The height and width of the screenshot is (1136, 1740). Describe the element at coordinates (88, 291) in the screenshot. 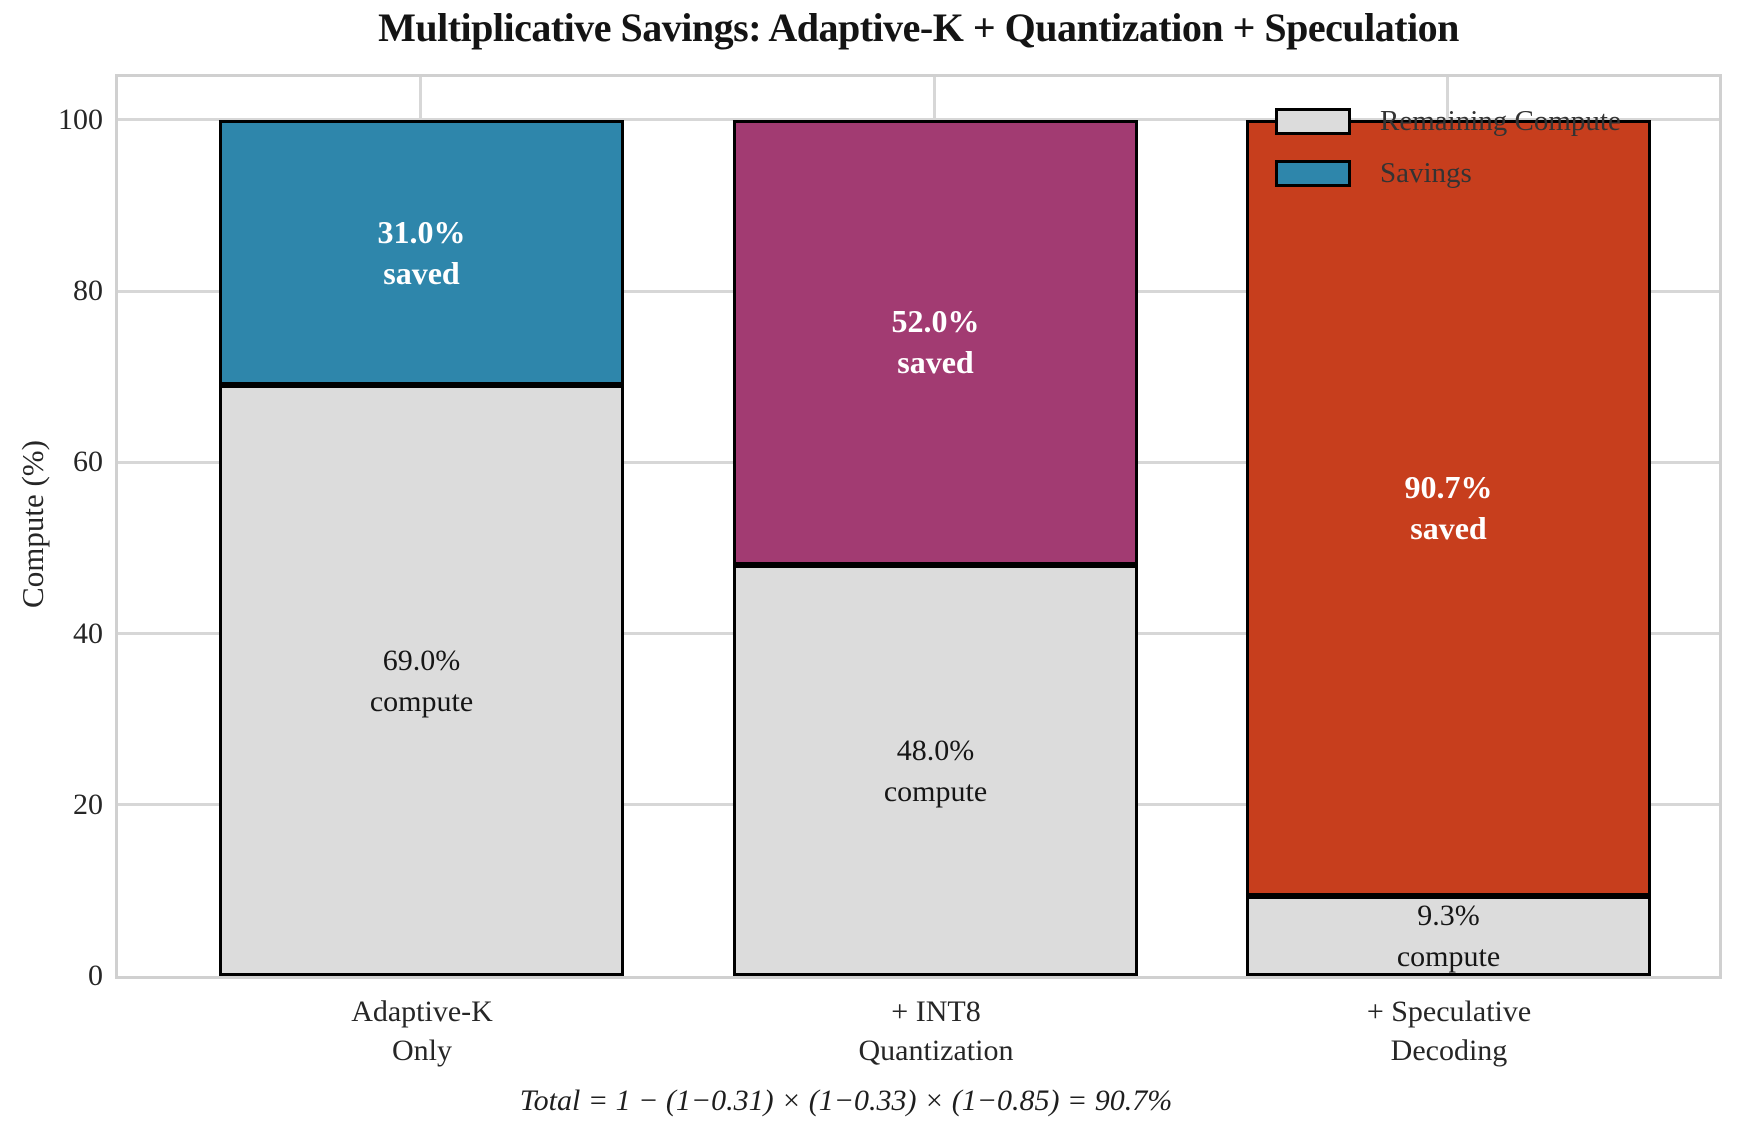

I see `y-tick-label-80: 80` at that location.